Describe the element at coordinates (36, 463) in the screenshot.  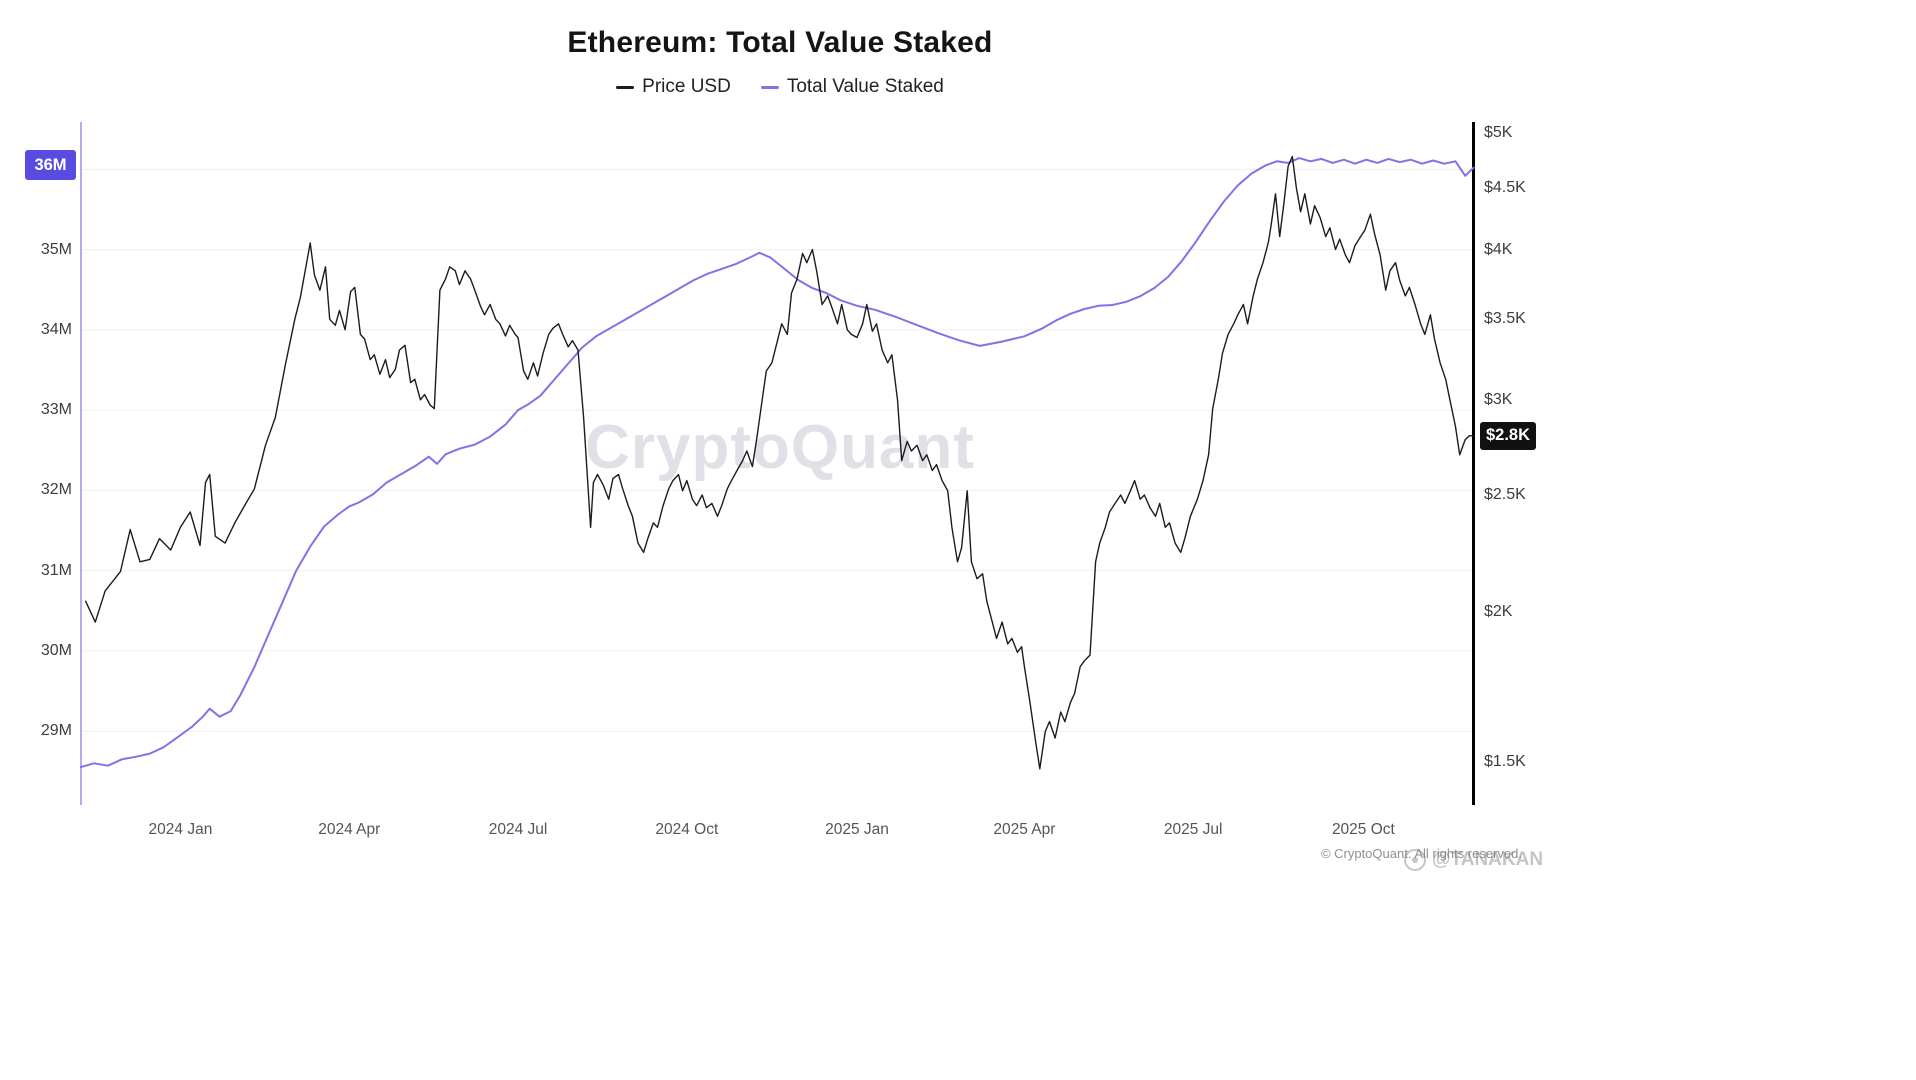
I see `left-axis: 36M35M34M33M32M31M30M29M` at that location.